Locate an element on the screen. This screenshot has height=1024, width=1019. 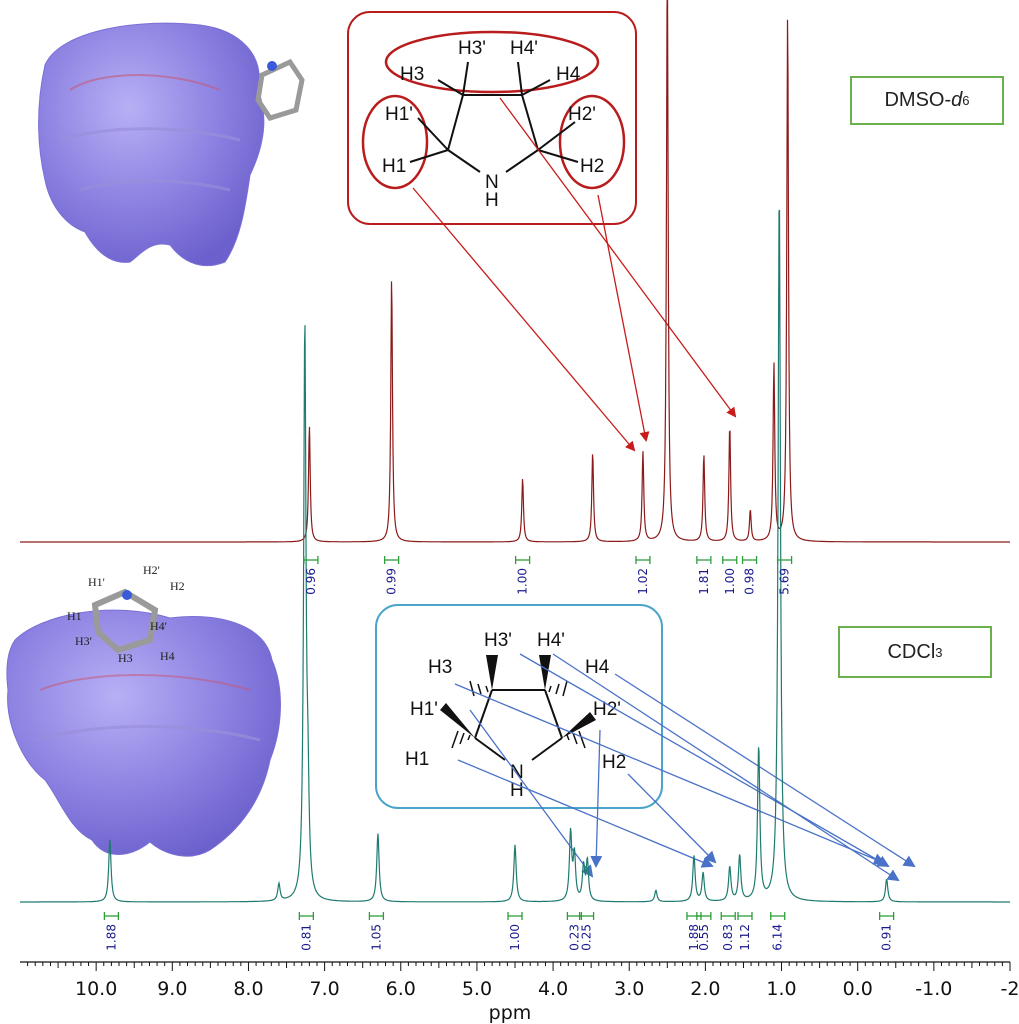
integral-cdcl3-1: 0.81 is located at coordinates (306, 931).